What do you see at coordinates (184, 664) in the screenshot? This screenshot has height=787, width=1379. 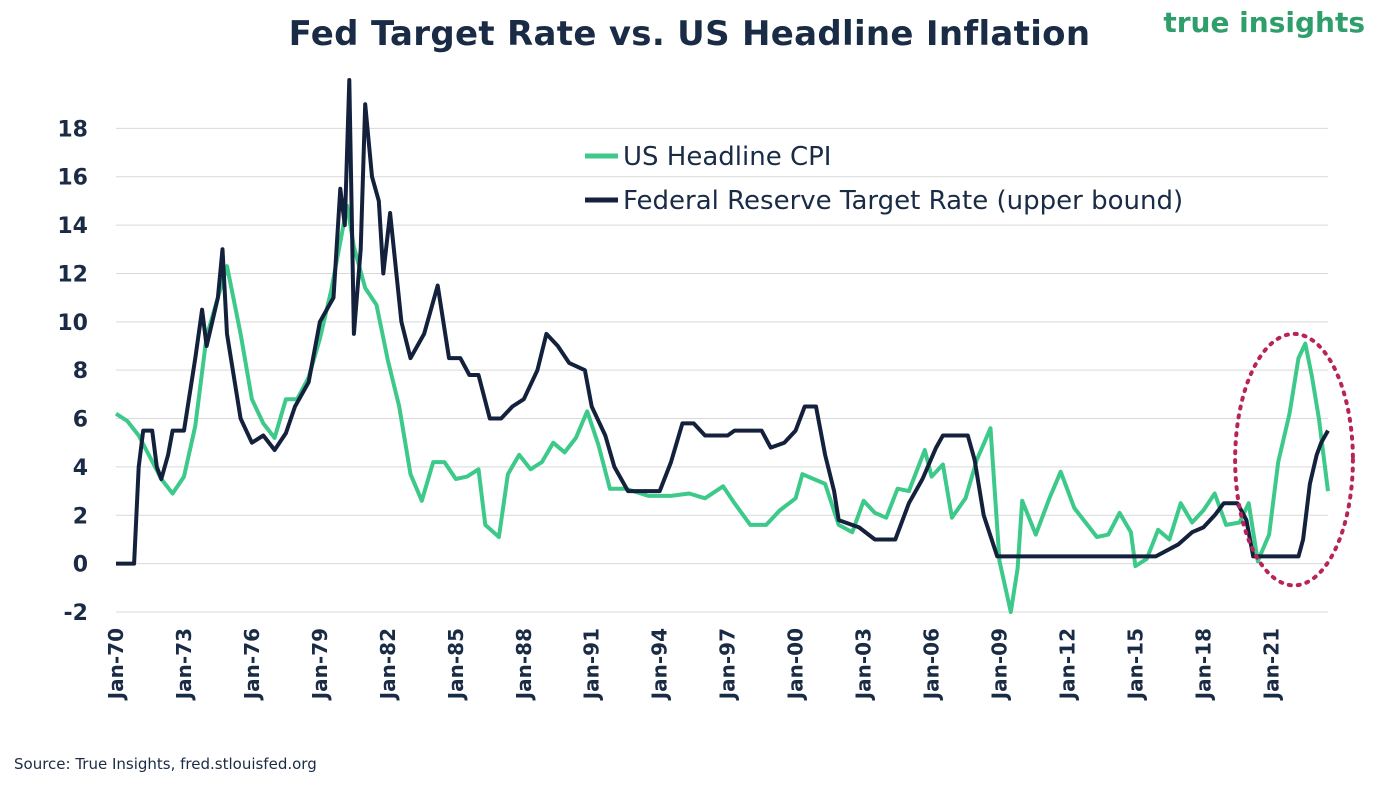 I see `x-tick-label: Jan-73` at bounding box center [184, 664].